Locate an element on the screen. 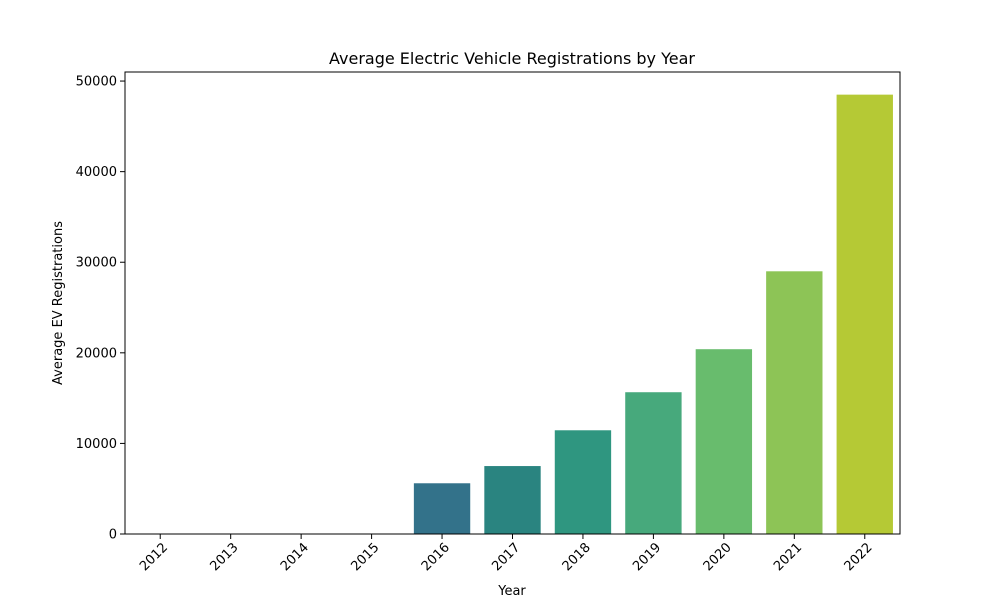 This screenshot has width=1000, height=600. bar-2019 is located at coordinates (653, 463).